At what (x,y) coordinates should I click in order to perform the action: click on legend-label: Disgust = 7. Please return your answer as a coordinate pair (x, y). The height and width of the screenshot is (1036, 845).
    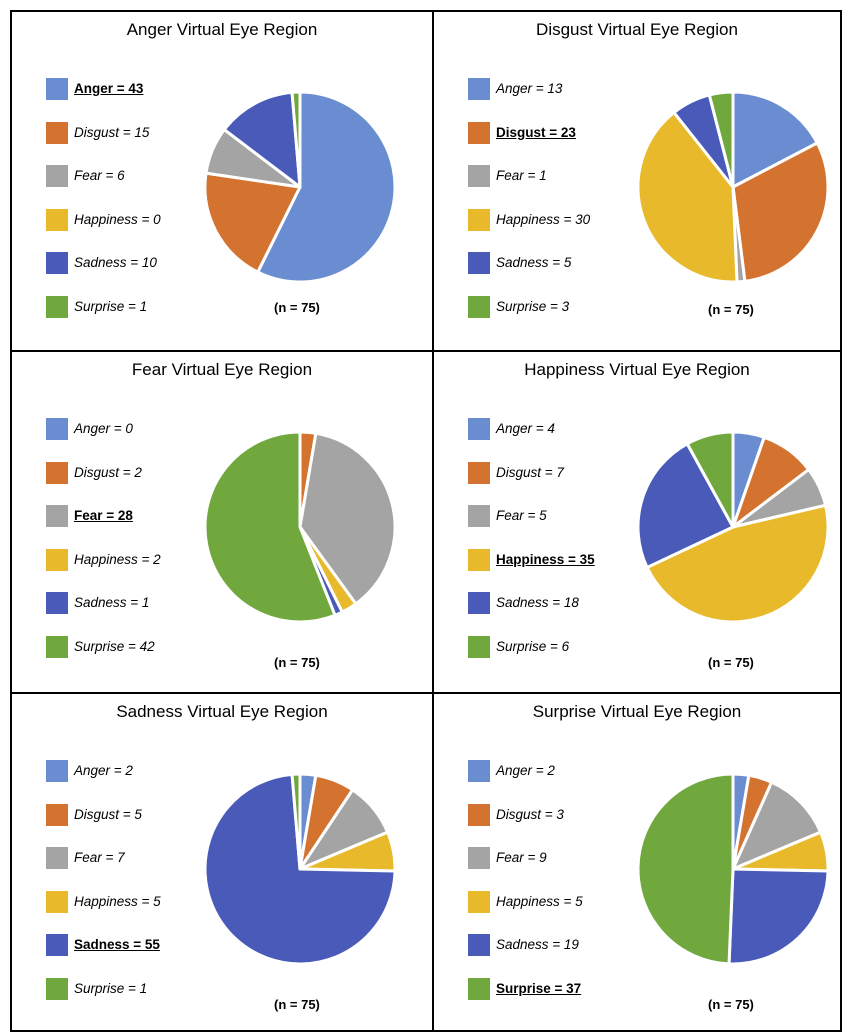
    Looking at the image, I should click on (530, 472).